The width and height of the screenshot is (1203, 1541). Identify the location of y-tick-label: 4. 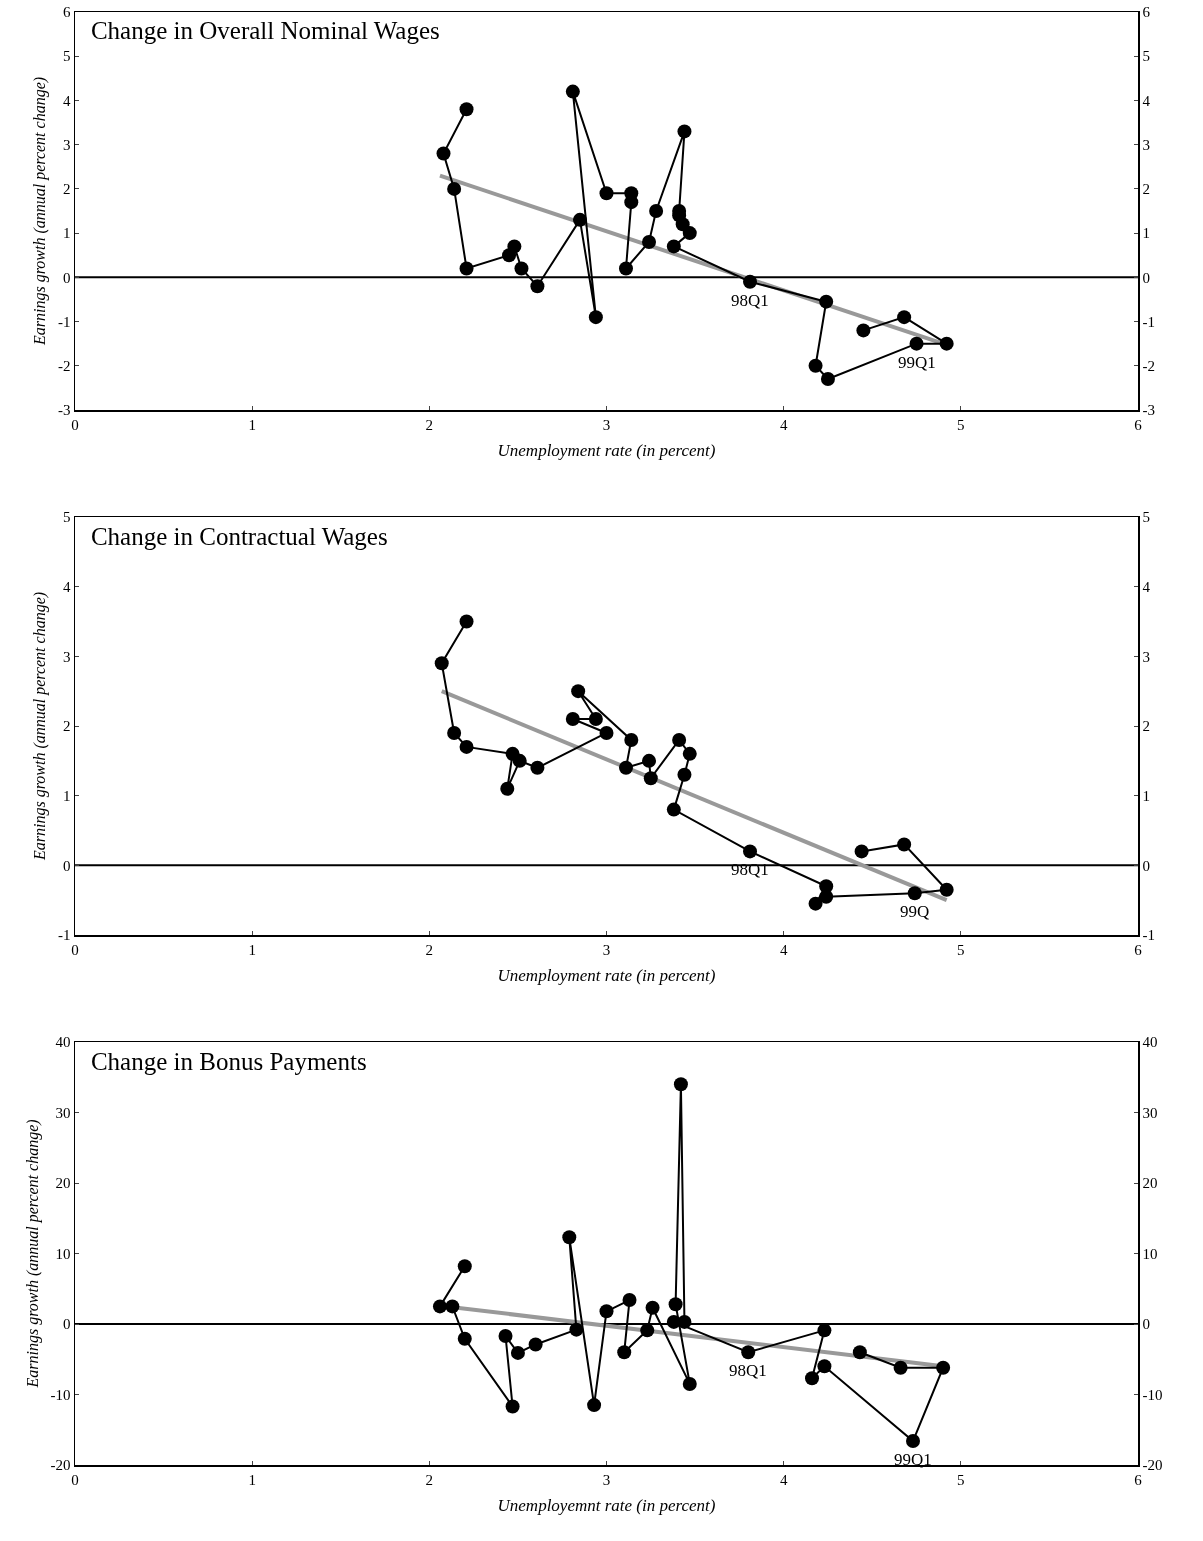
(67, 586).